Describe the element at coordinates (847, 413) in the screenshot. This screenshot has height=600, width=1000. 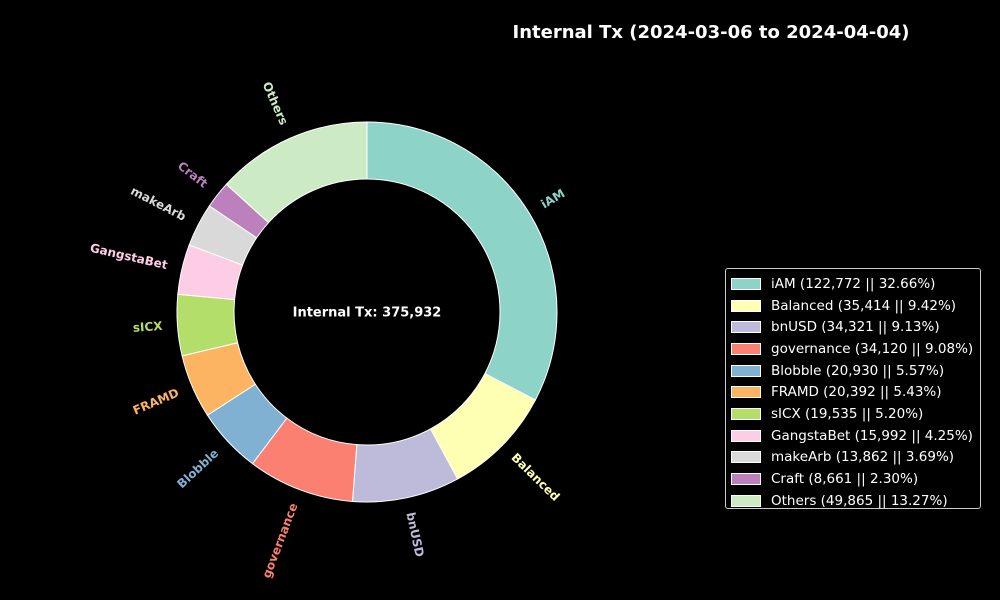
I see `legend-label: sICX (19,535 || 5.20%)` at that location.